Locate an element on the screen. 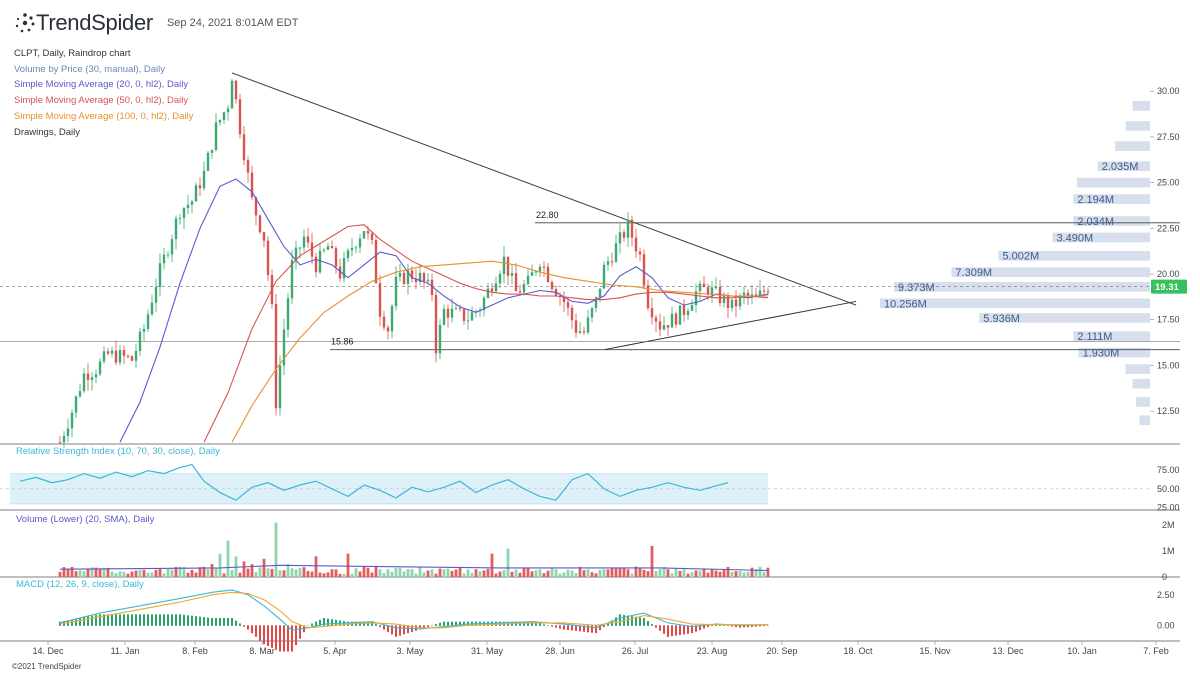 This screenshot has width=1200, height=675. volume-by-price-label: 2.194M is located at coordinates (1095, 200).